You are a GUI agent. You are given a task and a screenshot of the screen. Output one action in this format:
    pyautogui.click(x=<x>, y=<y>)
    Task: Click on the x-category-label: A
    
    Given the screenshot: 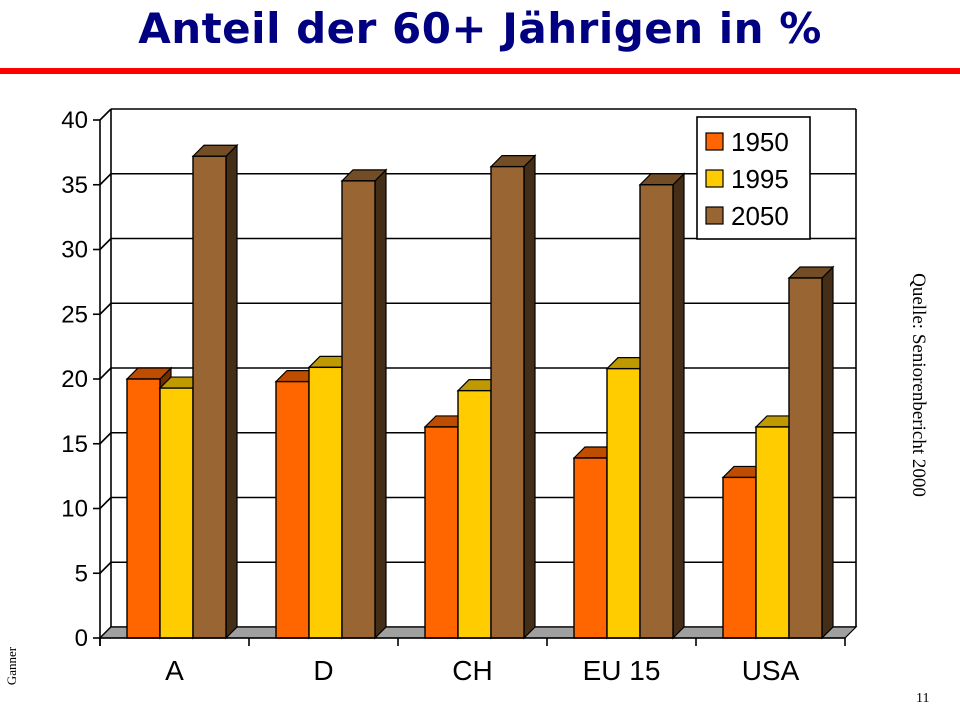 What is the action you would take?
    pyautogui.click(x=174, y=670)
    